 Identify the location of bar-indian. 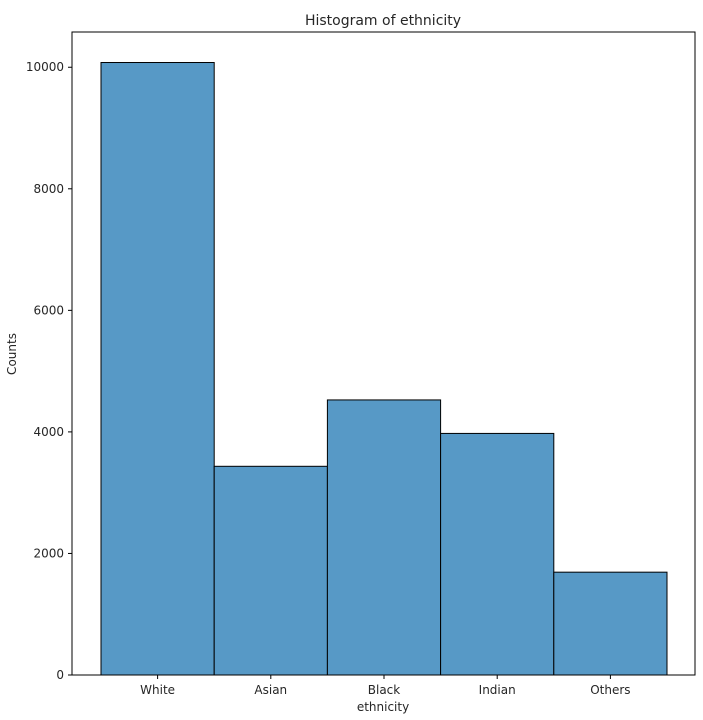
(497, 554).